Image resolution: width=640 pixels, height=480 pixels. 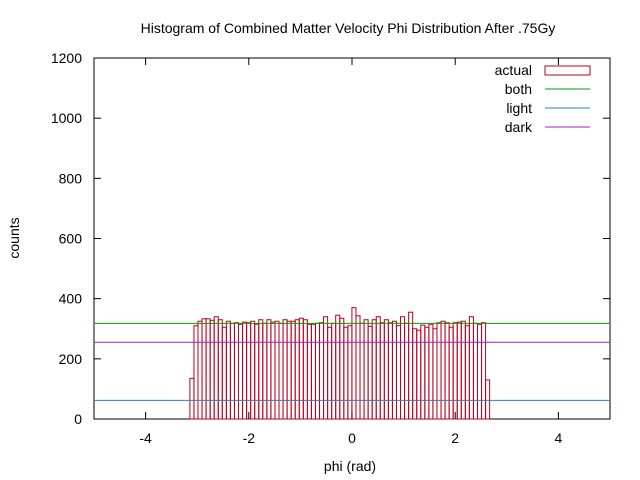 I want to click on reference-lines, so click(x=352, y=361).